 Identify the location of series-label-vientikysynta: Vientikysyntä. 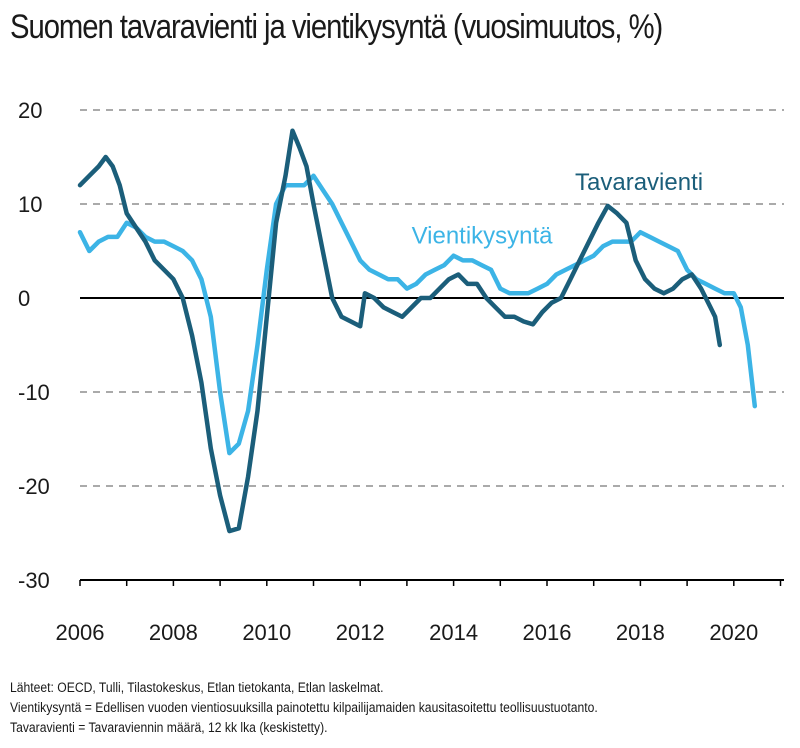
(483, 235).